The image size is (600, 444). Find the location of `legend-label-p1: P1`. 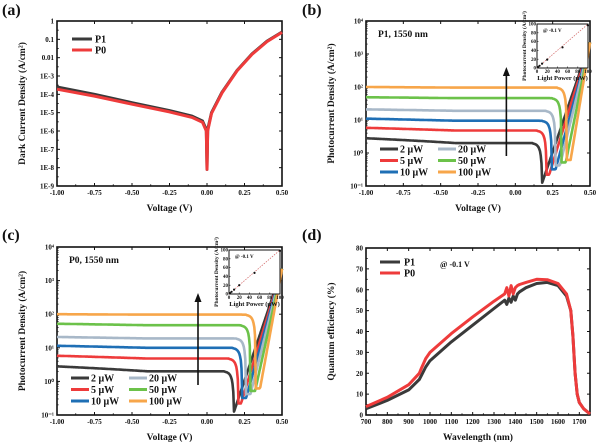

legend-label-p1: P1 is located at coordinates (409, 263).